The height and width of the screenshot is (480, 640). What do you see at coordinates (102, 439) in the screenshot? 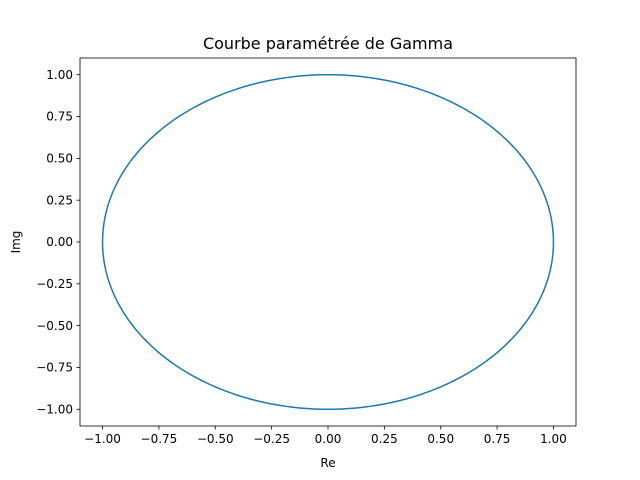
I see `x-tick-label-0: −1.00` at bounding box center [102, 439].